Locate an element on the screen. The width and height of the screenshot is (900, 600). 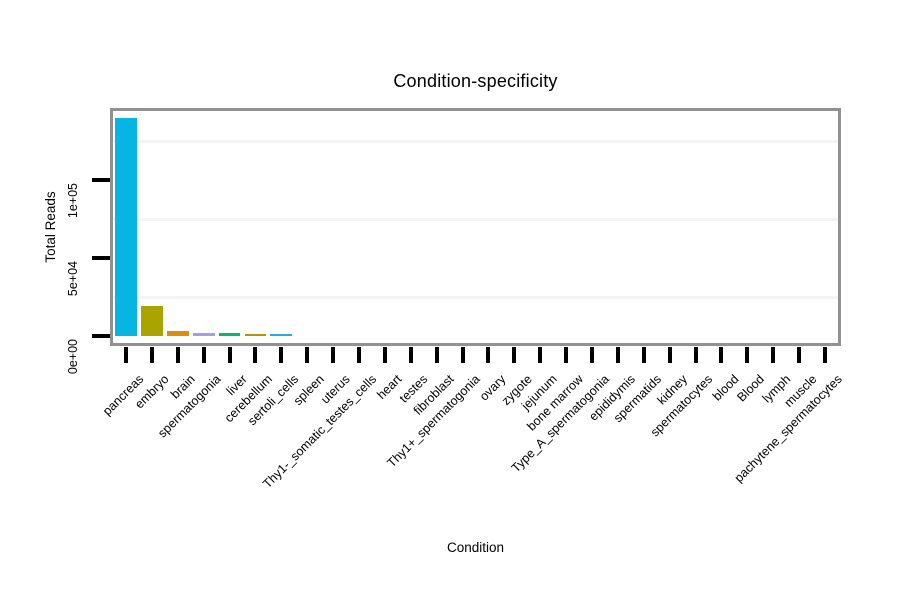
x-axis-title: Condition is located at coordinates (475, 547).